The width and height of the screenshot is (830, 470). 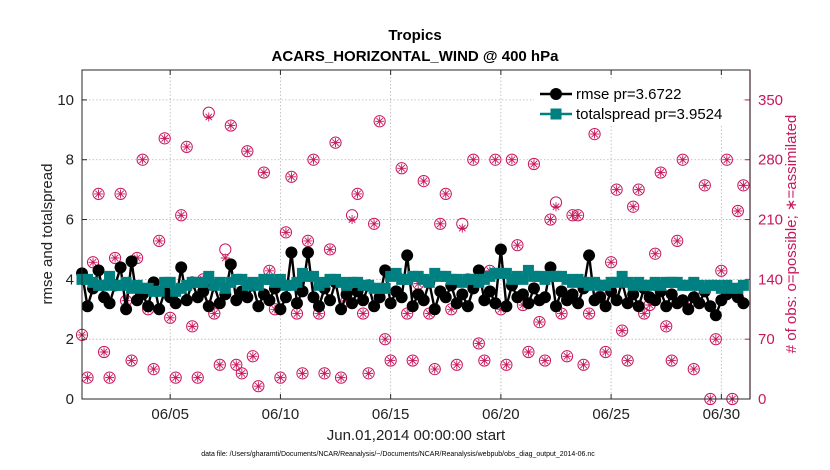 What do you see at coordinates (770, 100) in the screenshot?
I see `y2-tick-label: 350` at bounding box center [770, 100].